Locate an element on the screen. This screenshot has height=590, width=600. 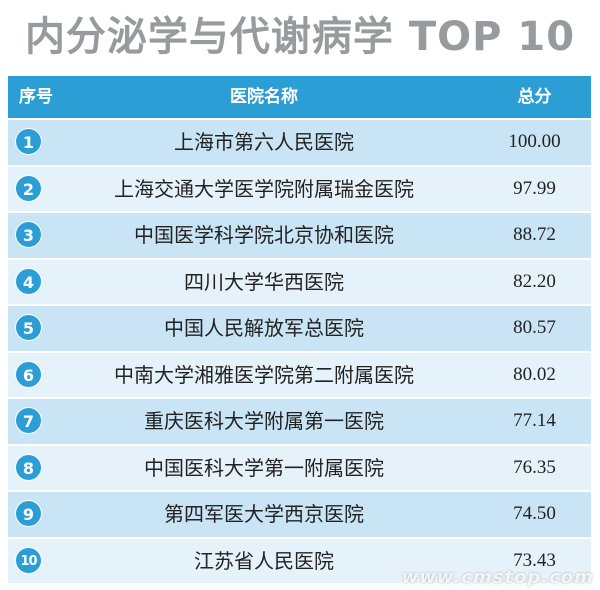
rank-badge-icon: 5 is located at coordinates (28, 327).